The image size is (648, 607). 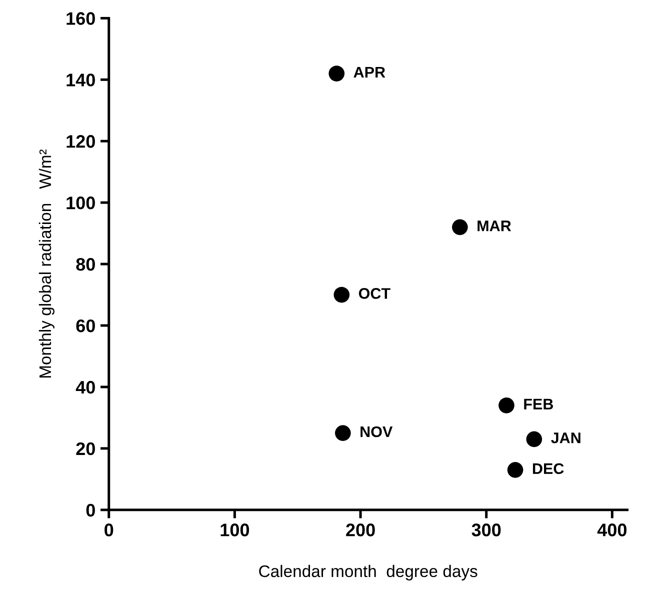 I want to click on annotation: OCT, so click(x=374, y=293).